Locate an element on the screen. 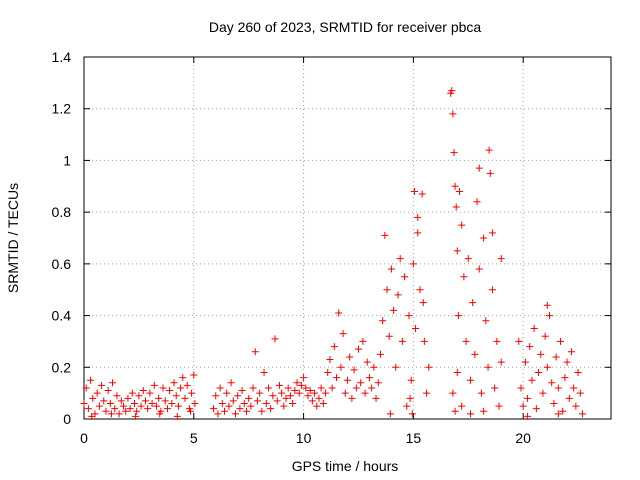  y-tick-label: 0.2 is located at coordinates (62, 367).